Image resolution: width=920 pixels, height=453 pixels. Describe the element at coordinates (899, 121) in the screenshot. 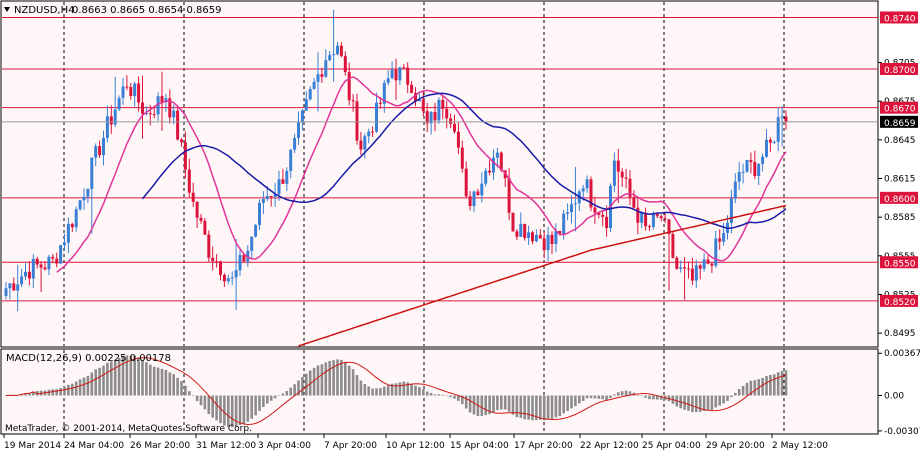

I see `current-price-tag` at that location.